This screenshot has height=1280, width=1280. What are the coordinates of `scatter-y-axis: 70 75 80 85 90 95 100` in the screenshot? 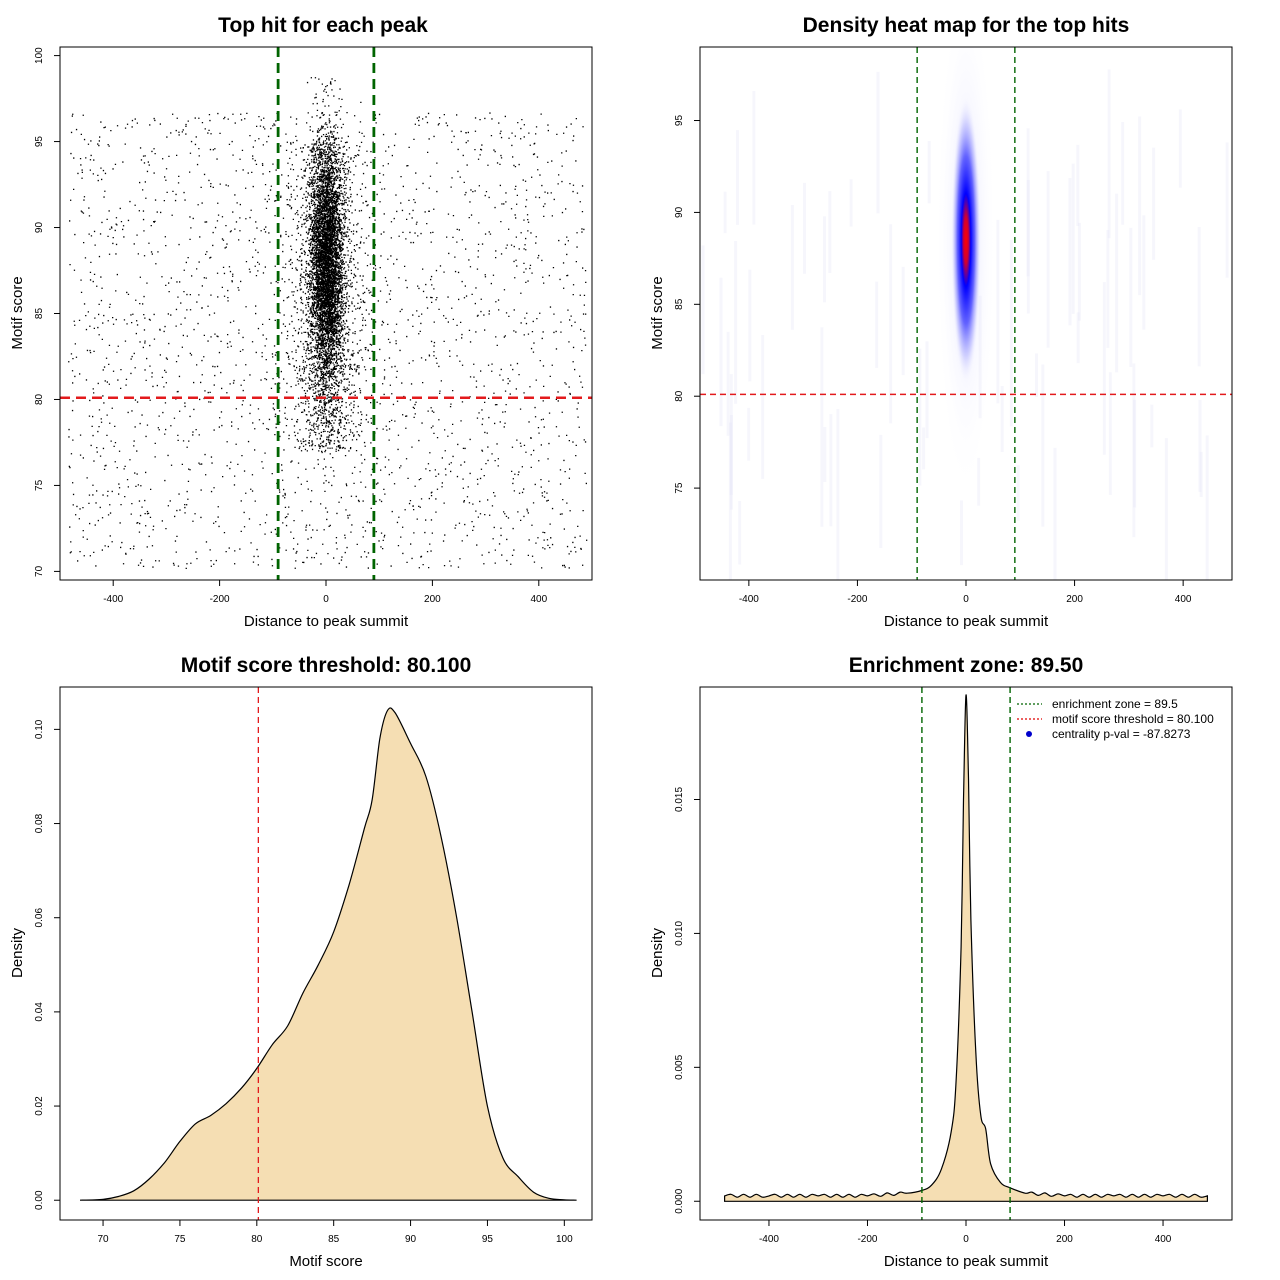 It's located at (47, 312).